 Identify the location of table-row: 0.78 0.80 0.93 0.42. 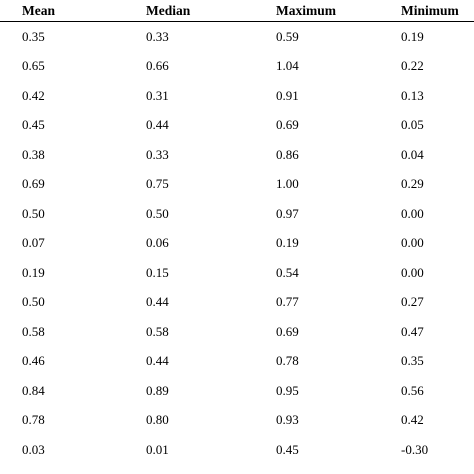
(237, 421).